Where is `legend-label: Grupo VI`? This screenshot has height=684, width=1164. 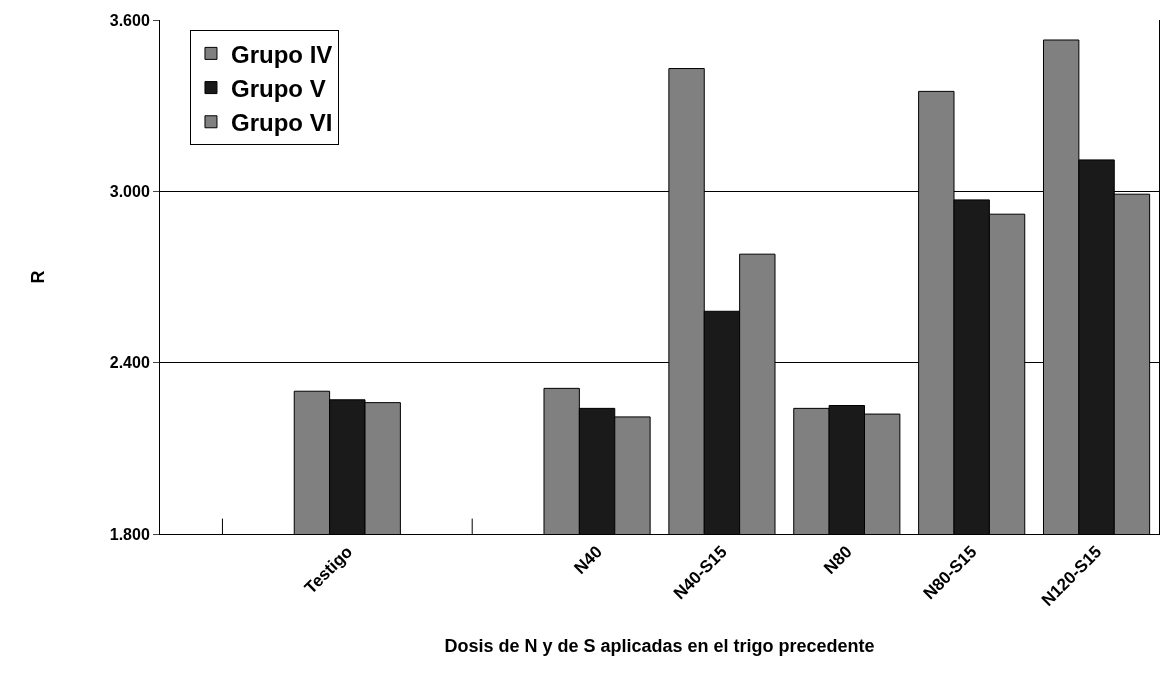 legend-label: Grupo VI is located at coordinates (281, 123).